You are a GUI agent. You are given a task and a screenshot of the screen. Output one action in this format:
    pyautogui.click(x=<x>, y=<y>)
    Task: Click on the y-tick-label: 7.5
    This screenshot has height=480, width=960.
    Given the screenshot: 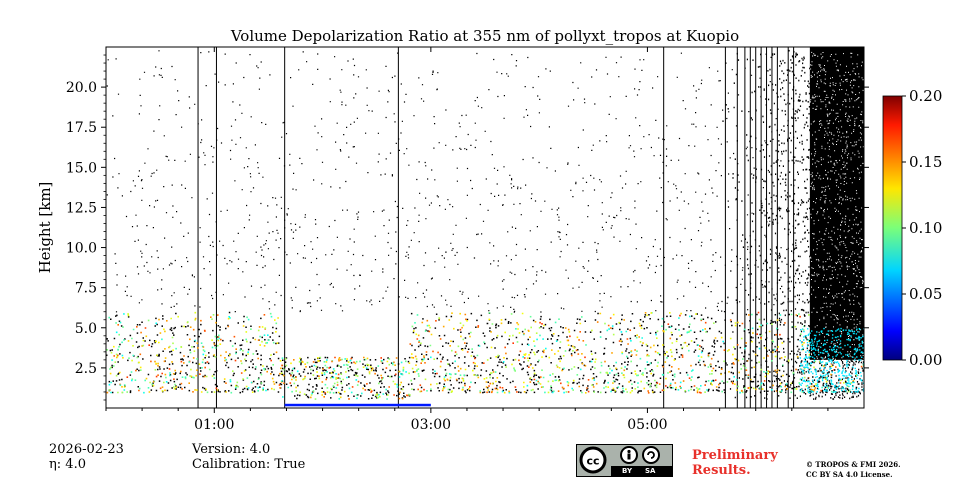 What is the action you would take?
    pyautogui.click(x=86, y=289)
    